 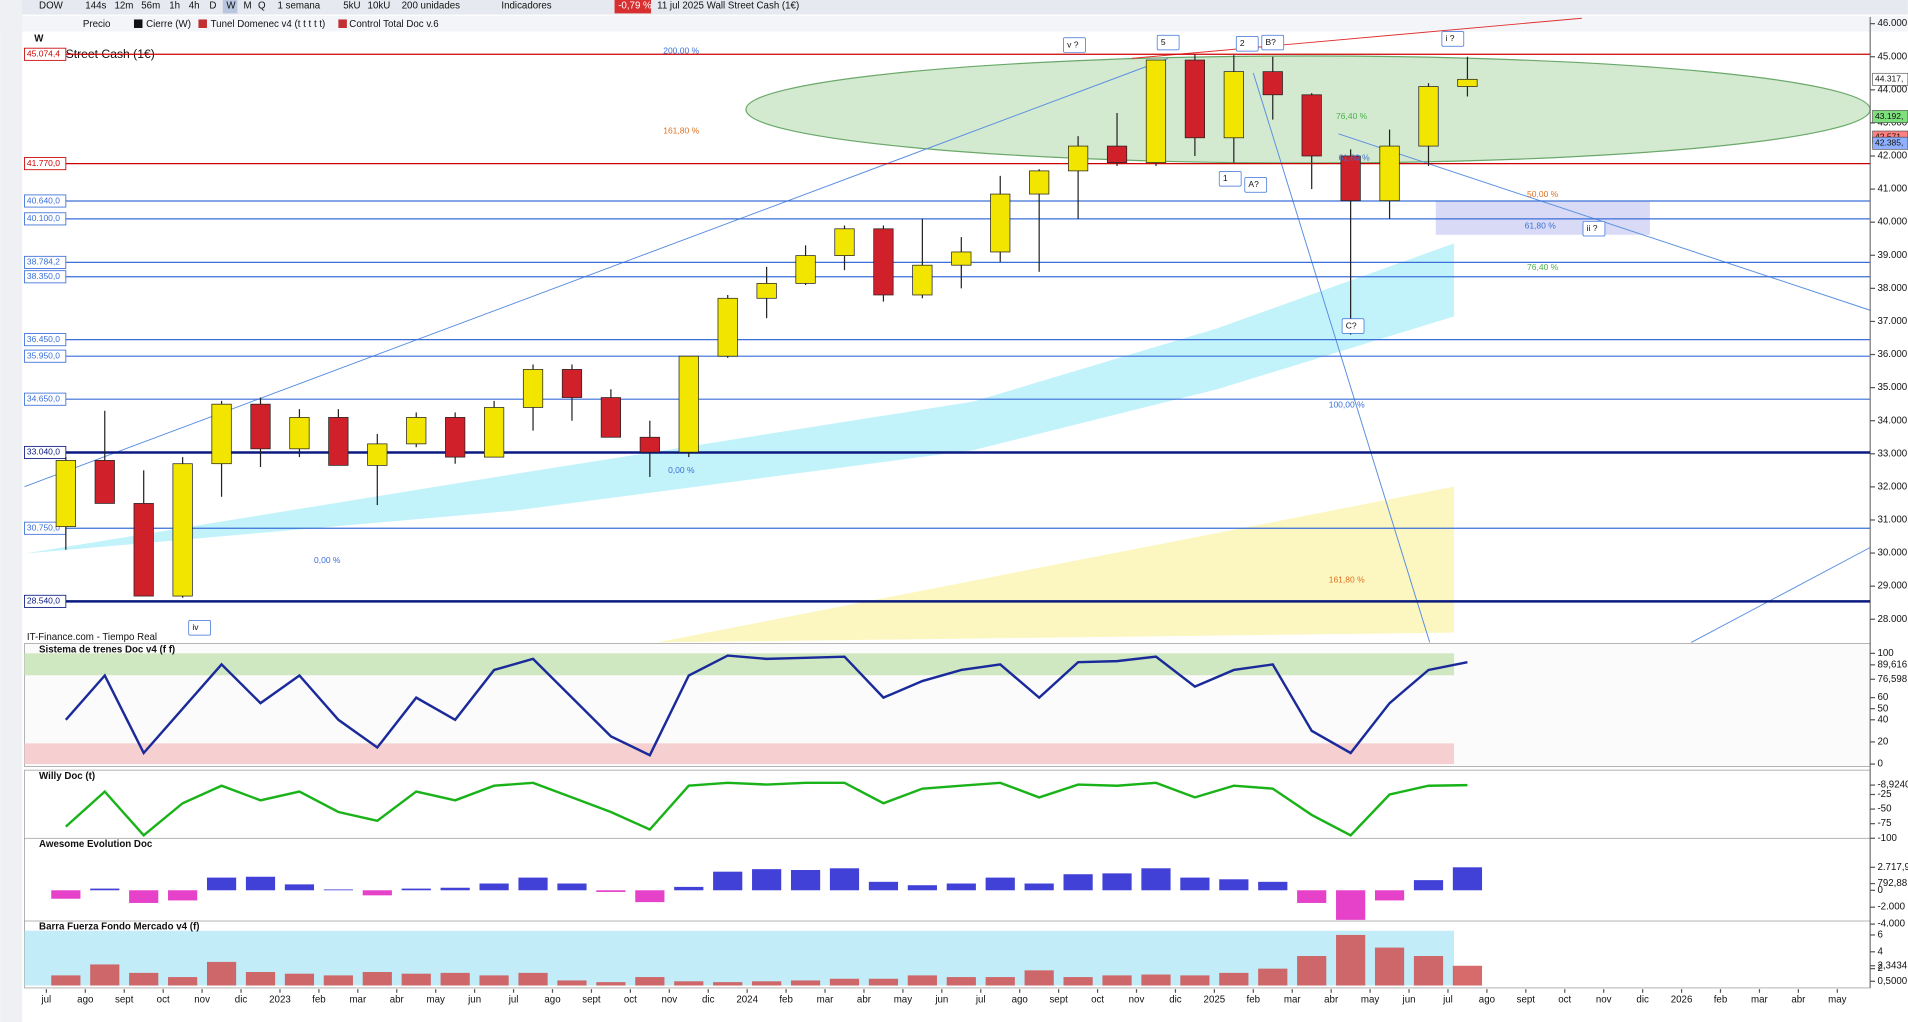 What do you see at coordinates (947, 805) in the screenshot?
I see `pane-frame` at bounding box center [947, 805].